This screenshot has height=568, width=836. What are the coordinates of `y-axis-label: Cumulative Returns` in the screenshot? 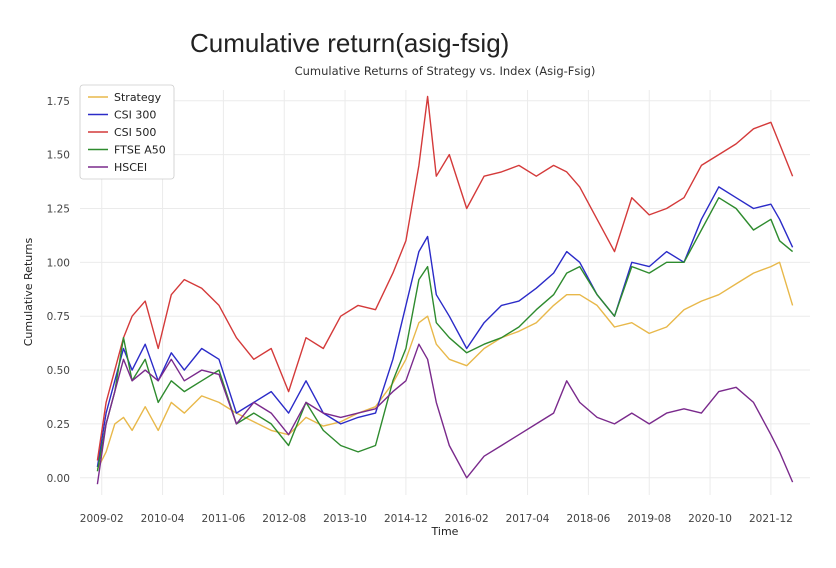 It's located at (28, 291).